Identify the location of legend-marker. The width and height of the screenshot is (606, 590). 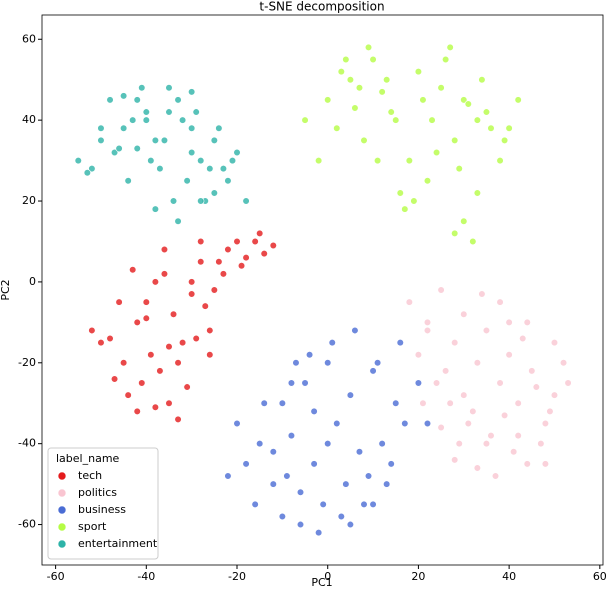
(62, 510).